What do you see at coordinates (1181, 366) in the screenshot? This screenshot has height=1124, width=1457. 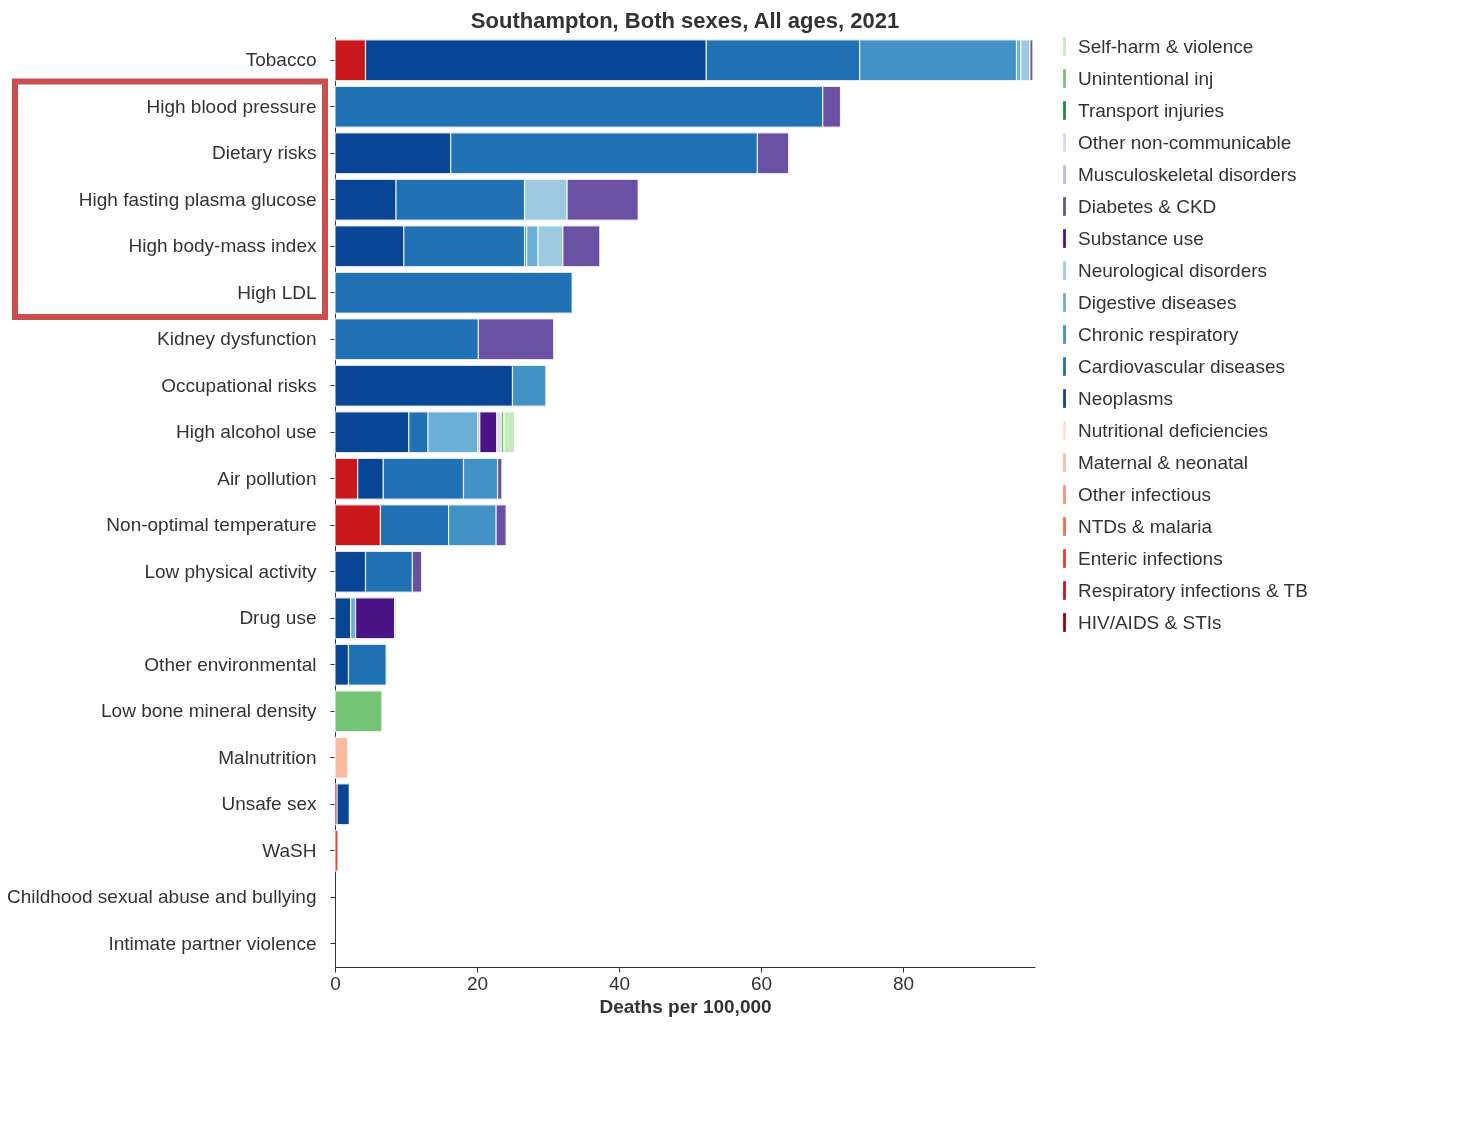 I see `legend-label: Cardiovascular diseases` at bounding box center [1181, 366].